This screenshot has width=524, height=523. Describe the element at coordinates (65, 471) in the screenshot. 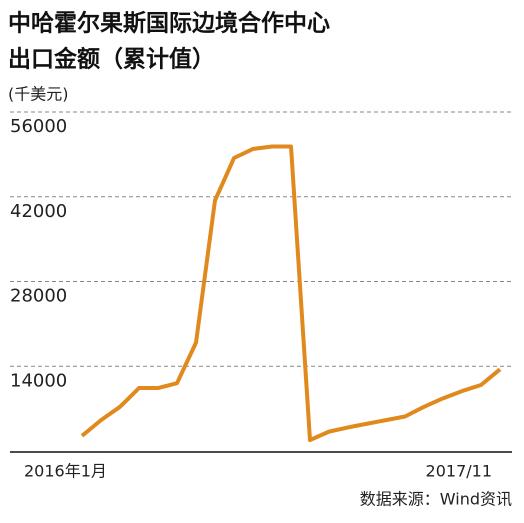

I see `x-tick-label: 2016年1月` at that location.